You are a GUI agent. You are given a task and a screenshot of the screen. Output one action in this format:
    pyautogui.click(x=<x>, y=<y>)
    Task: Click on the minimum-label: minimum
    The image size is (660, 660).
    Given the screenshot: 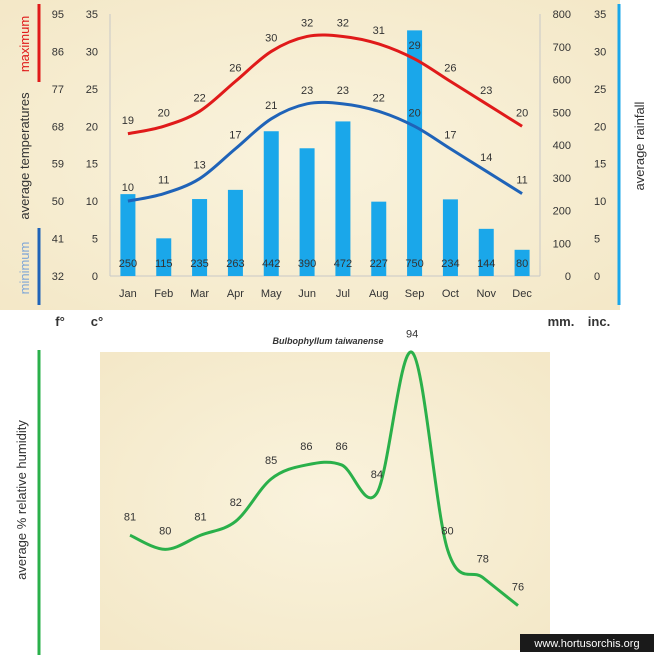 What is the action you would take?
    pyautogui.click(x=24, y=268)
    